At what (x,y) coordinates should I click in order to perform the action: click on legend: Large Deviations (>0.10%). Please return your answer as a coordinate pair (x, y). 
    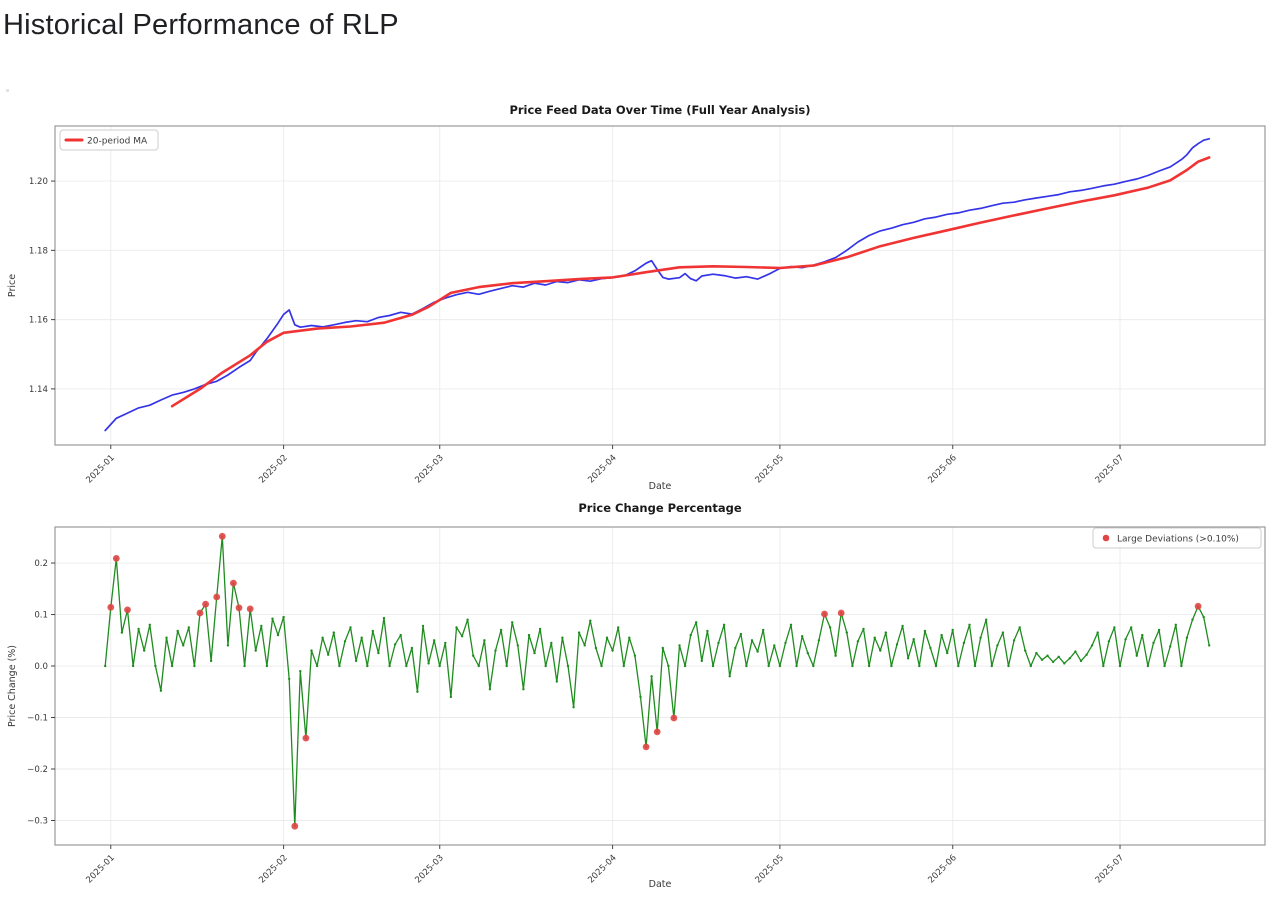
    Looking at the image, I should click on (1177, 538).